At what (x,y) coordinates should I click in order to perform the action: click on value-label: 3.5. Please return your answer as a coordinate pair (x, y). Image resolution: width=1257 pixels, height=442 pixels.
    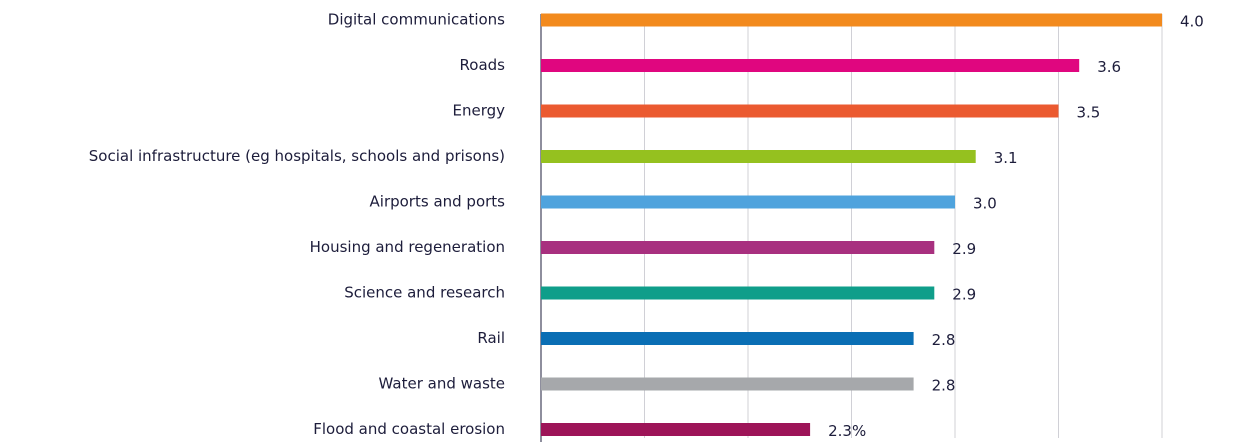
    Looking at the image, I should click on (1089, 113).